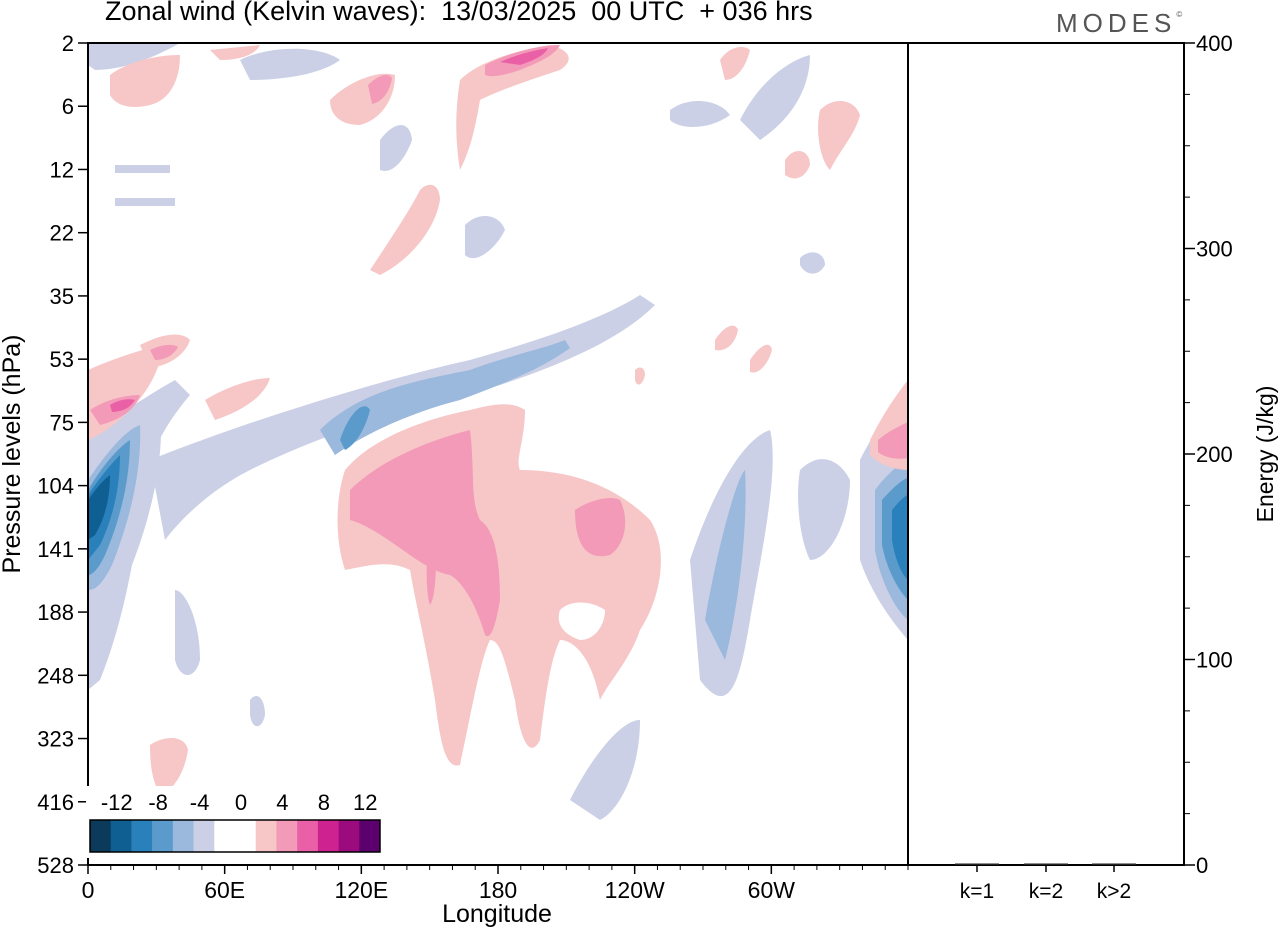 This screenshot has width=1280, height=930. What do you see at coordinates (405, 229) in the screenshot?
I see `pos-strat-diag` at bounding box center [405, 229].